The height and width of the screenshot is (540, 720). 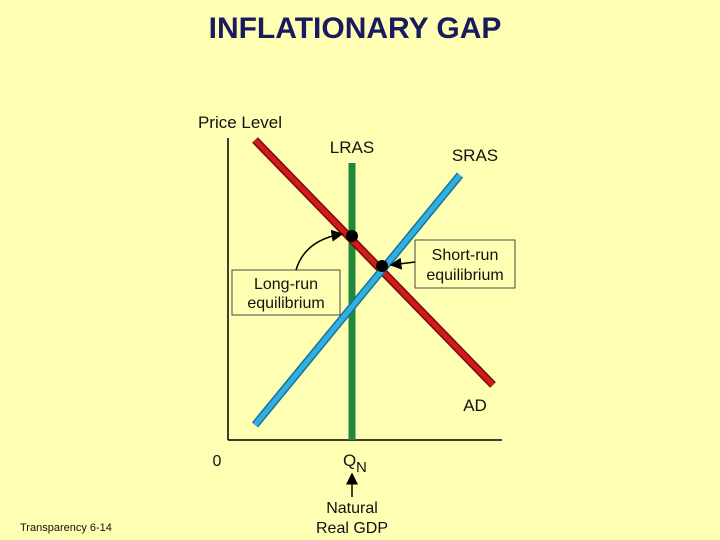 I want to click on short-run-text: Short-run, so click(x=465, y=255).